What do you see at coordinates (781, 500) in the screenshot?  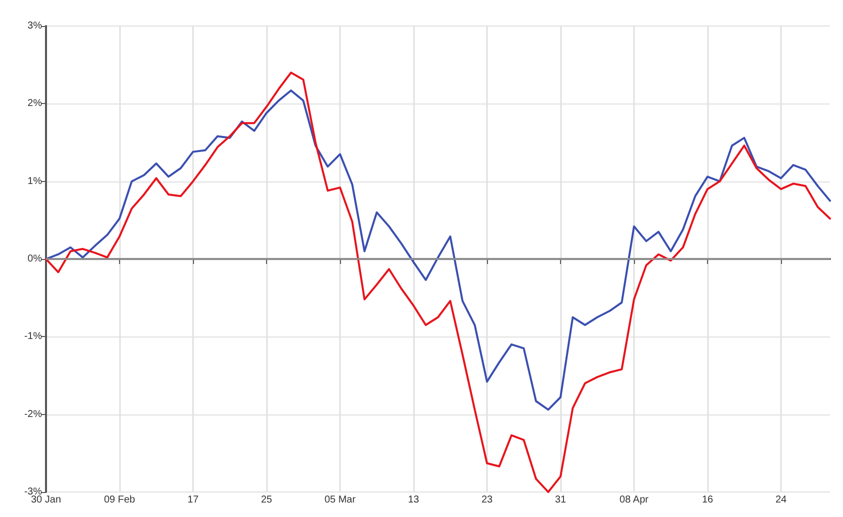 I see `x-tick-label: 24` at bounding box center [781, 500].